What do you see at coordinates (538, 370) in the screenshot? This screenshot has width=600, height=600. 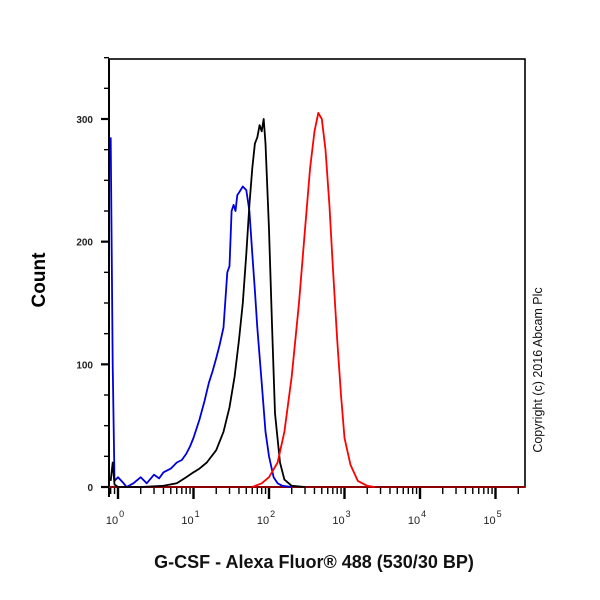 I see `copyright-notice: Copyright (c) 2016 Abcam Plc` at bounding box center [538, 370].